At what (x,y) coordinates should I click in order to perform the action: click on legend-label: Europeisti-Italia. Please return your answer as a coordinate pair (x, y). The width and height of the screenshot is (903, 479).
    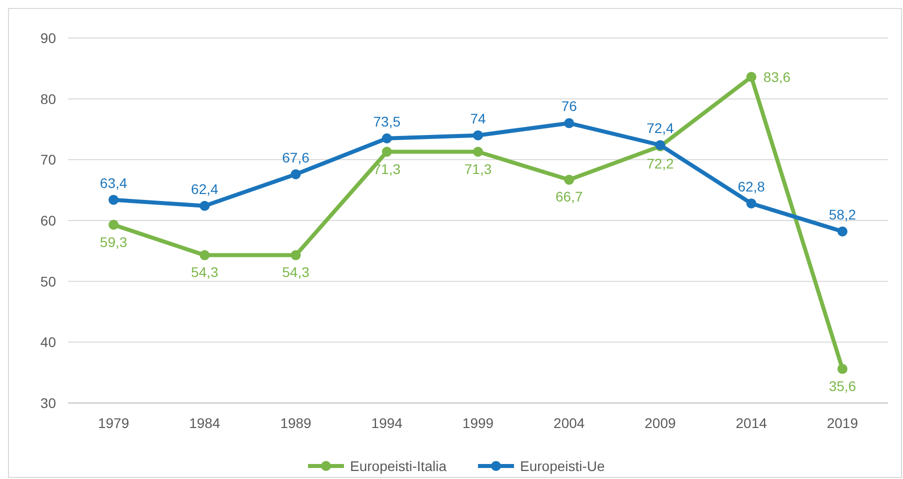
    Looking at the image, I should click on (398, 466).